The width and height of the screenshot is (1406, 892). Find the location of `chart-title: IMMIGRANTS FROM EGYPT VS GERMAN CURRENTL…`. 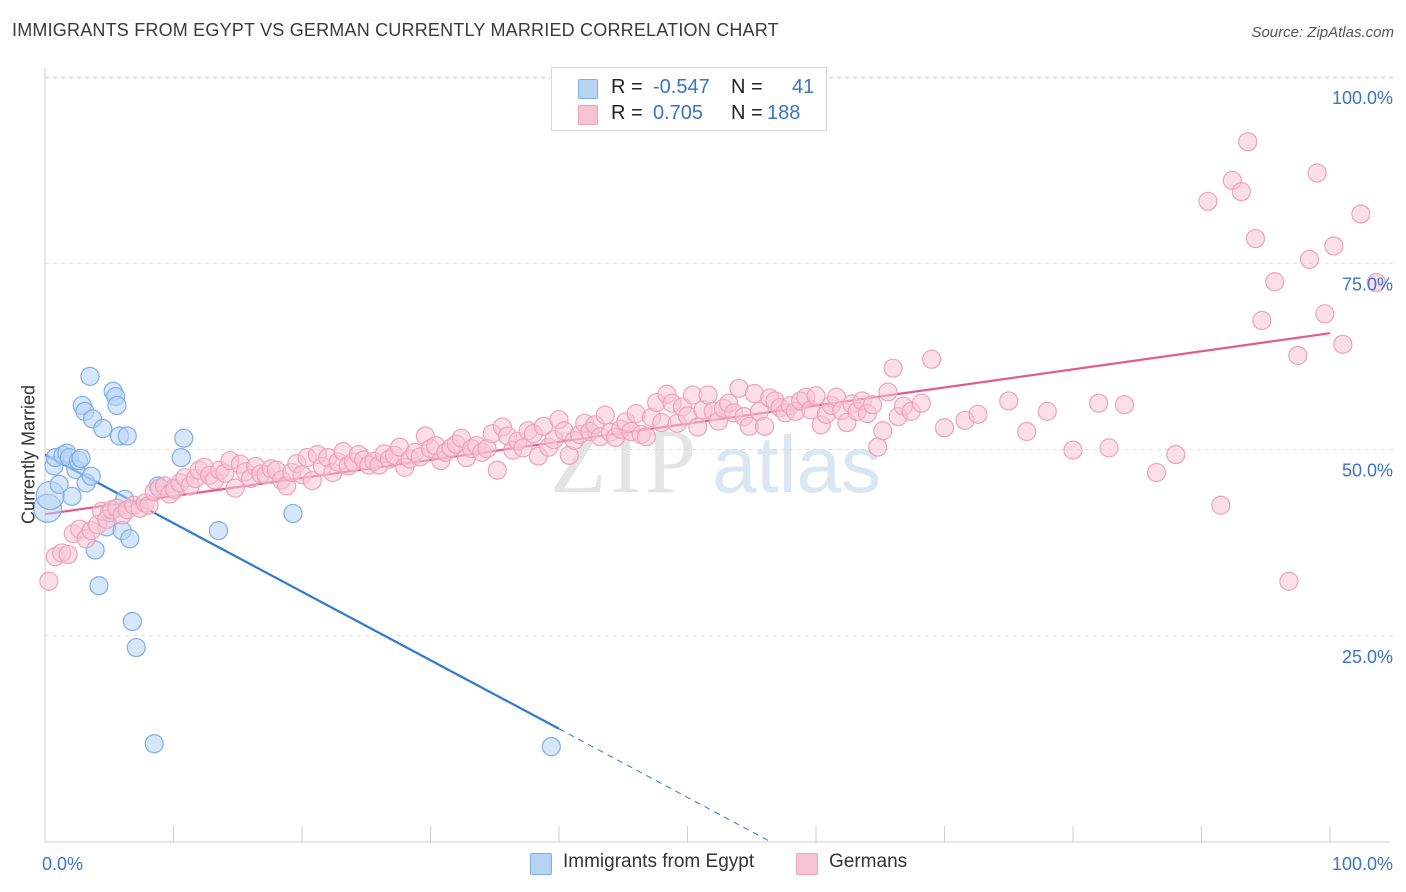

chart-title: IMMIGRANTS FROM EGYPT VS GERMAN CURRENTL… is located at coordinates (395, 30).